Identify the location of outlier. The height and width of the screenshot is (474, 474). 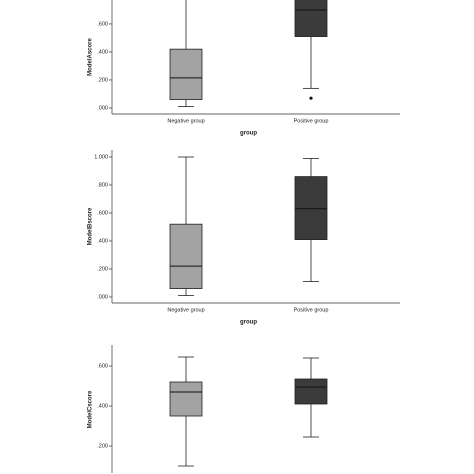
(311, 98).